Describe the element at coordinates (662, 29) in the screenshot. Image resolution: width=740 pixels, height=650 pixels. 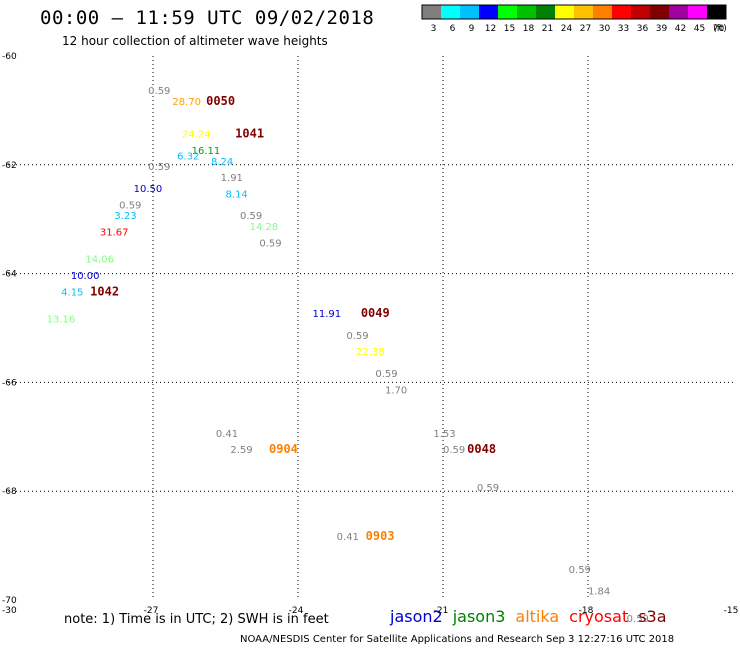
I see `colorbar-level: 39` at that location.